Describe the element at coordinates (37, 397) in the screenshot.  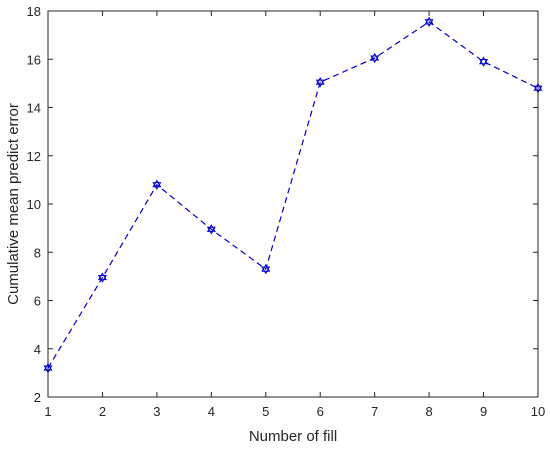
I see `y-tick-label: 2` at that location.